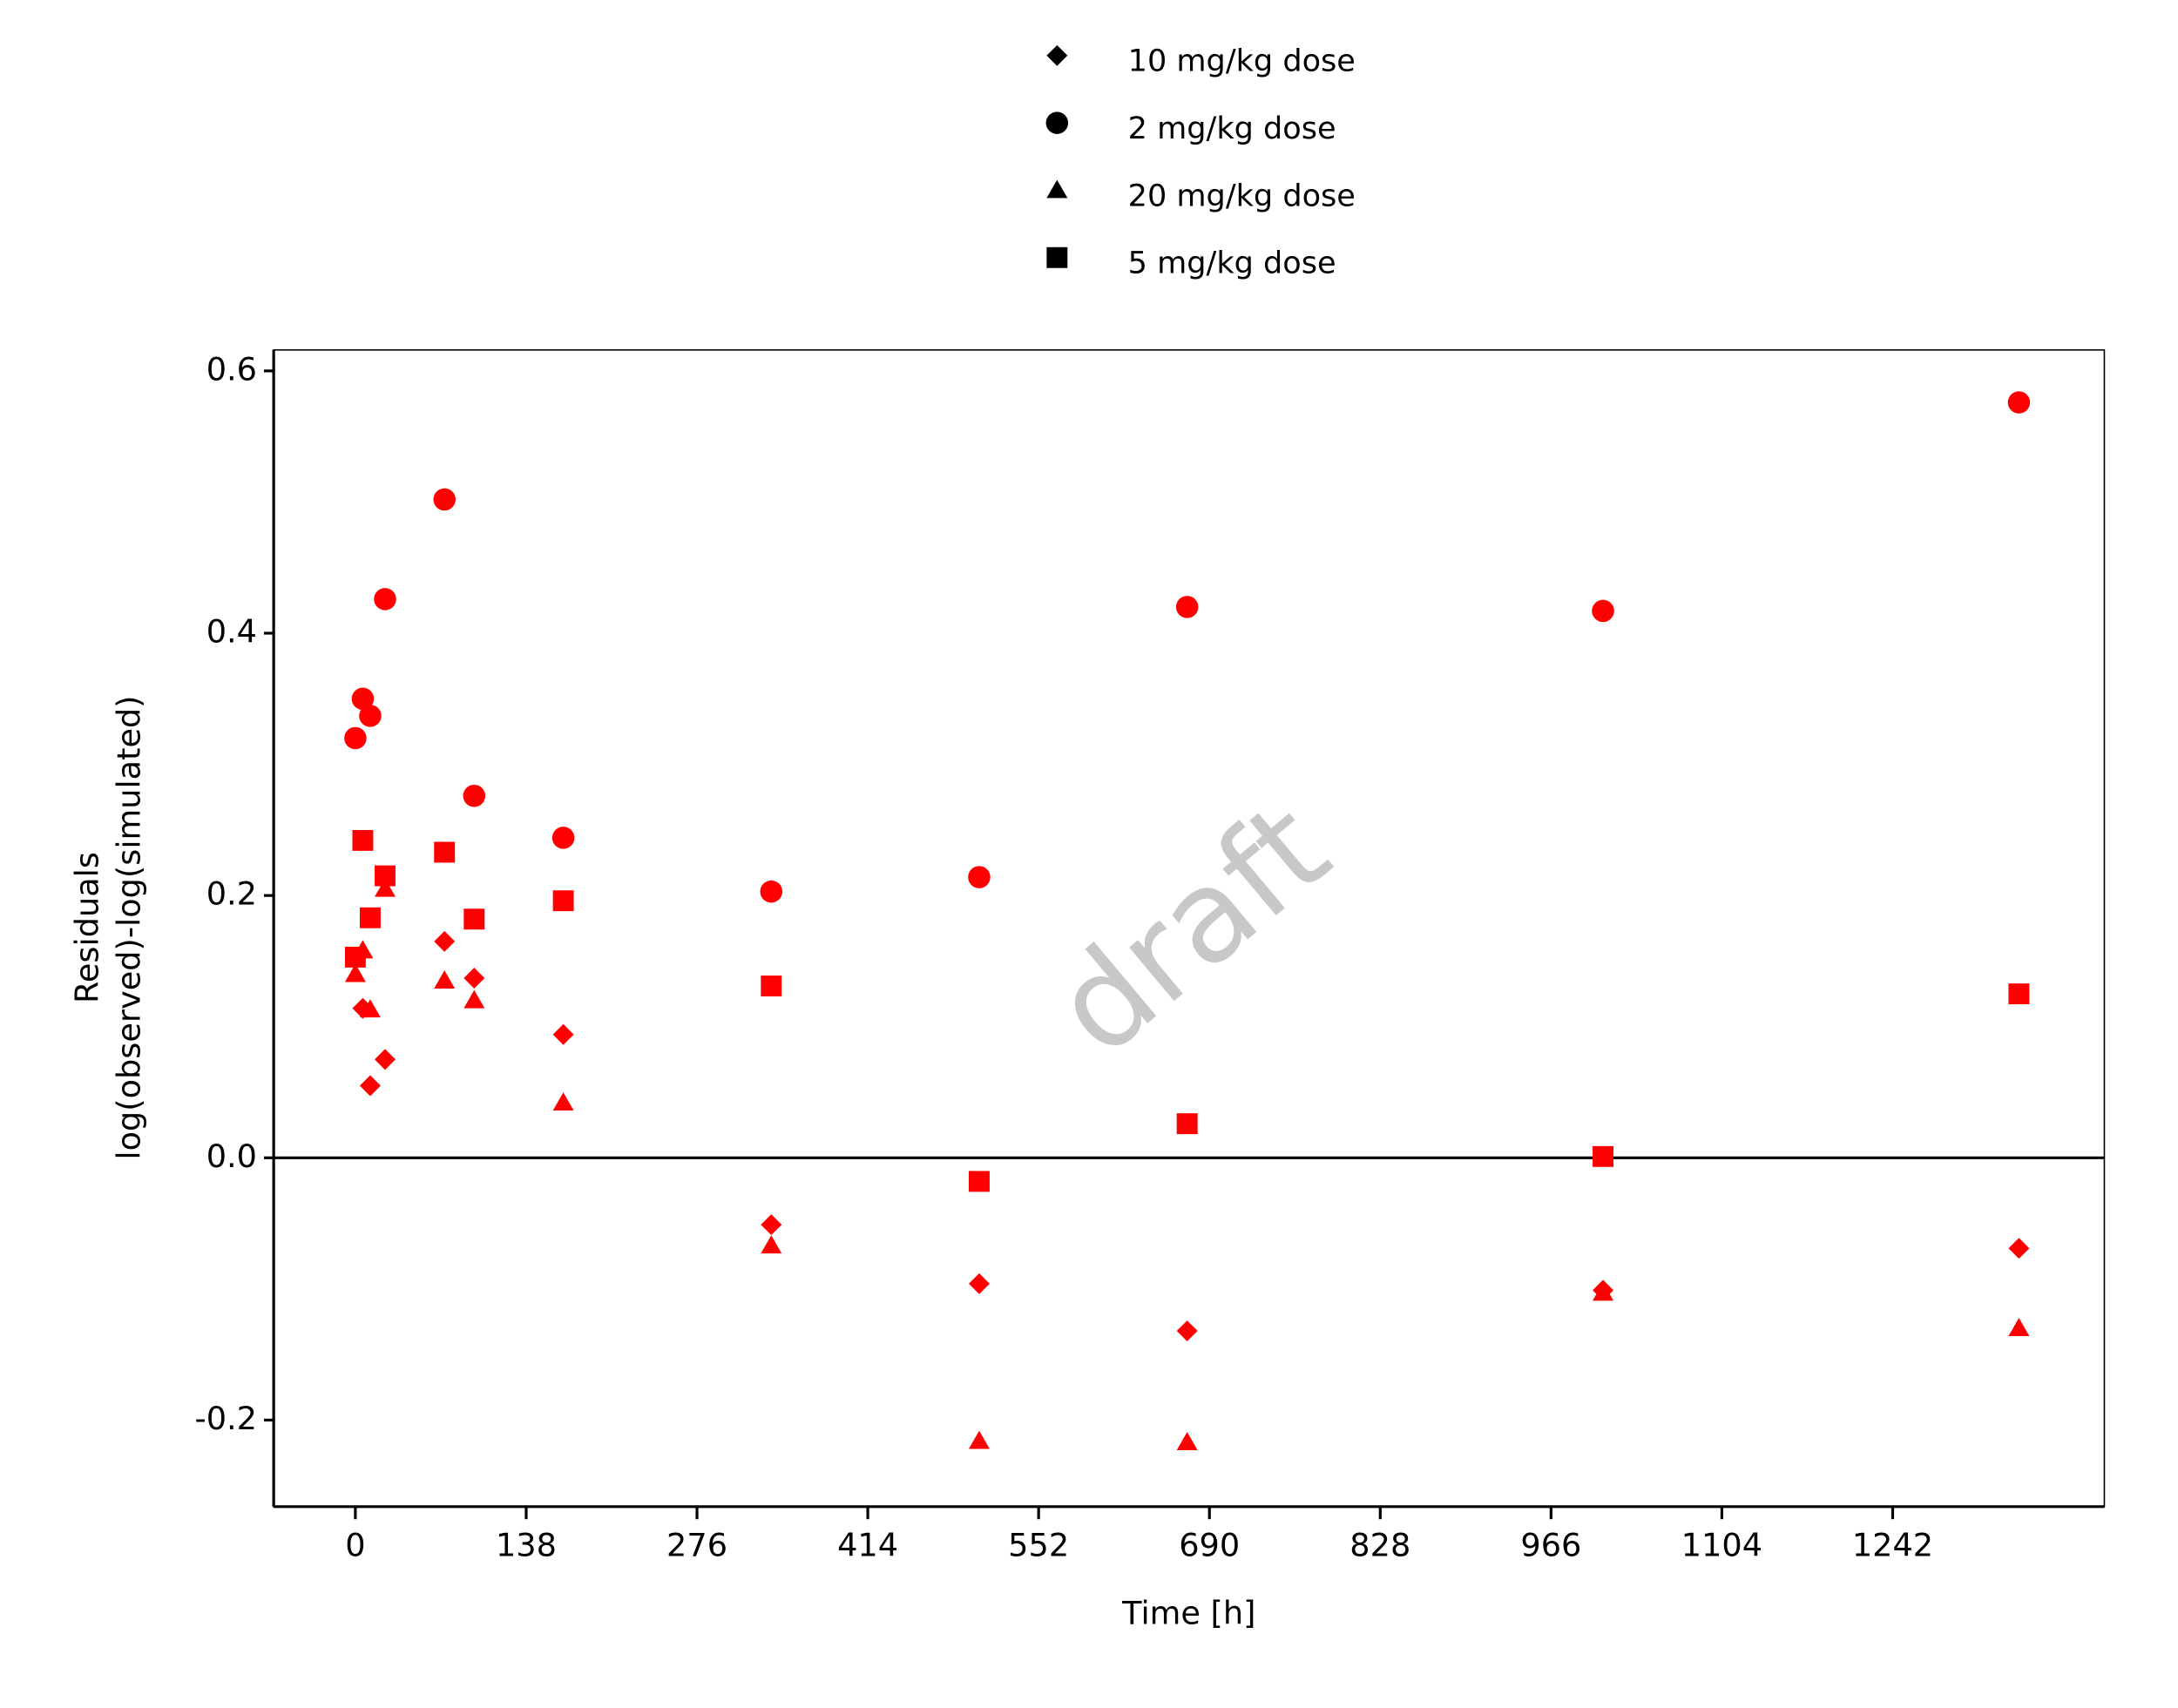 This screenshot has width=2178, height=1708. What do you see at coordinates (87, 928) in the screenshot?
I see `y-axis-label: Residuals` at bounding box center [87, 928].